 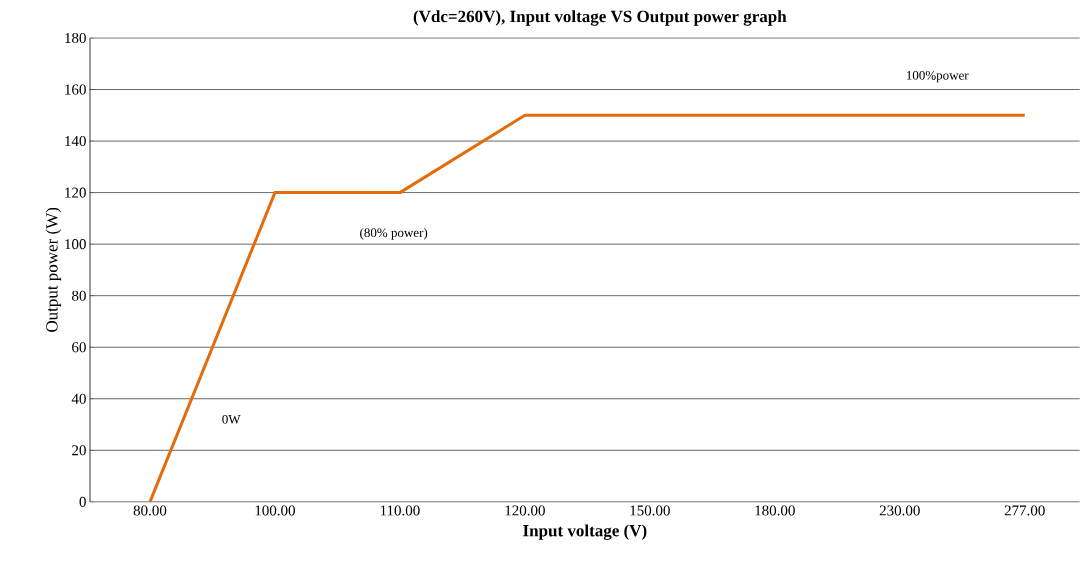 I want to click on x-axis-title: Input voltage (V), so click(x=585, y=532).